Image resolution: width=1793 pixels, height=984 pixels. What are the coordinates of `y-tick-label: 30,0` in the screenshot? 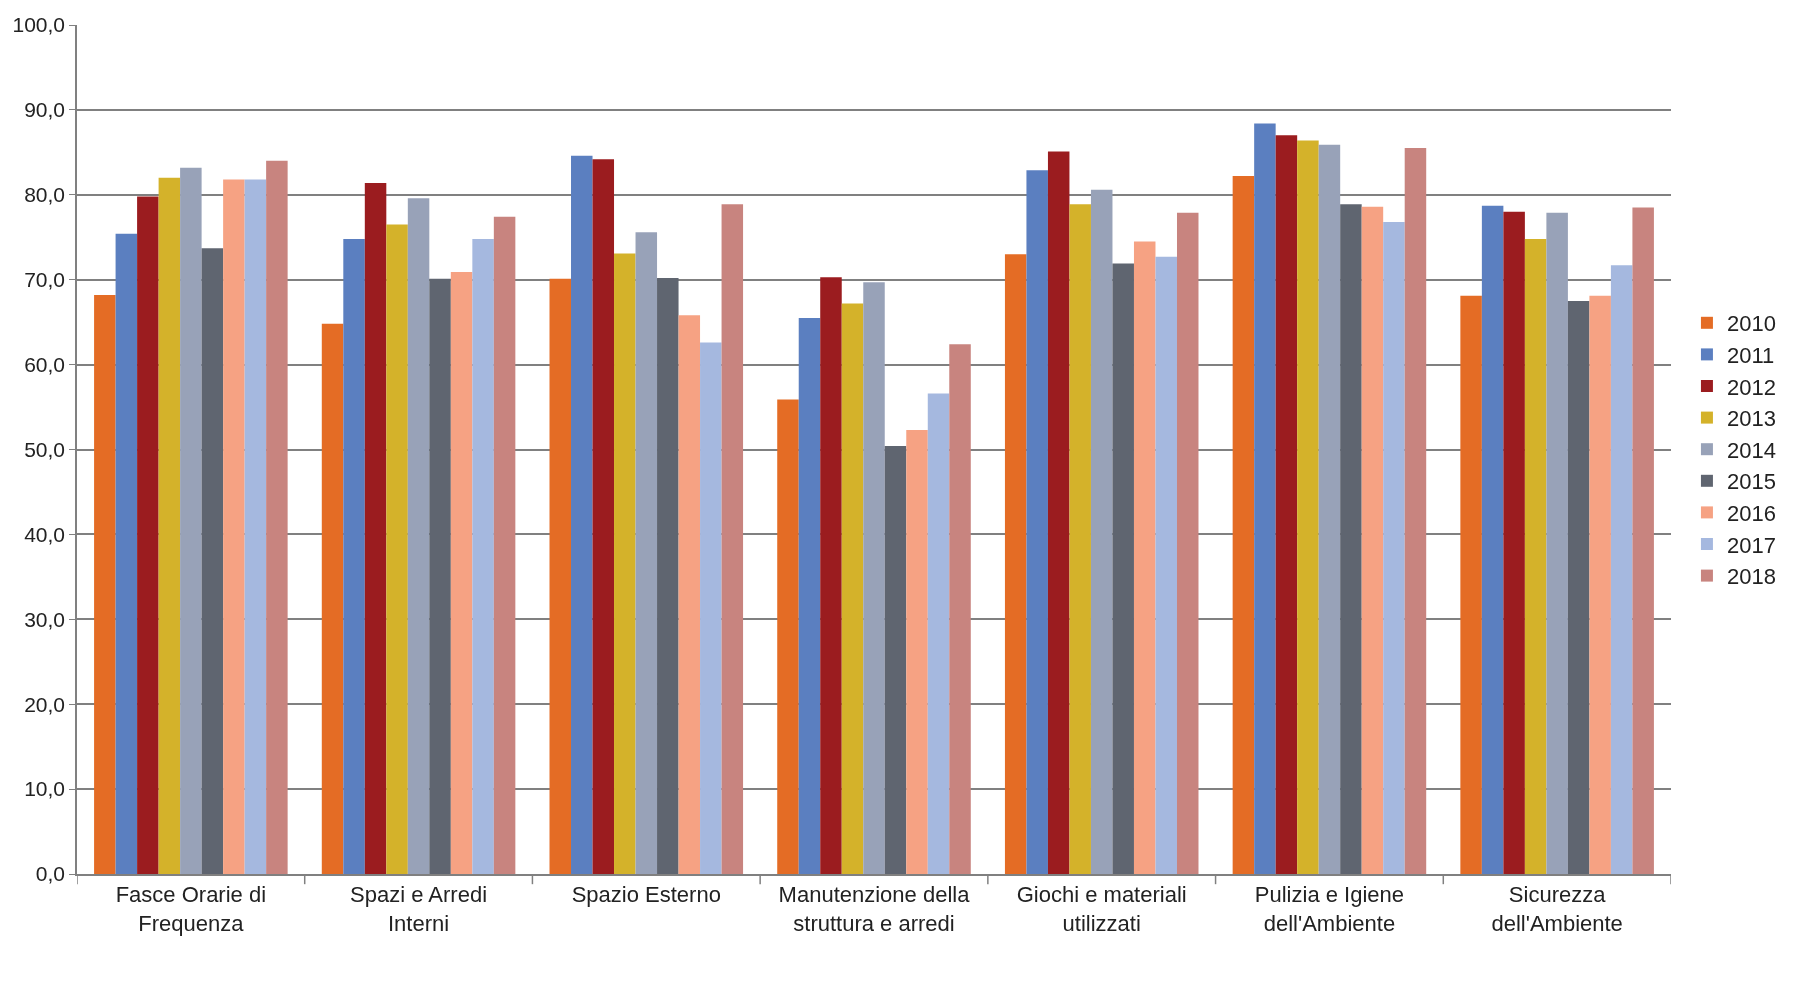 It's located at (45, 619).